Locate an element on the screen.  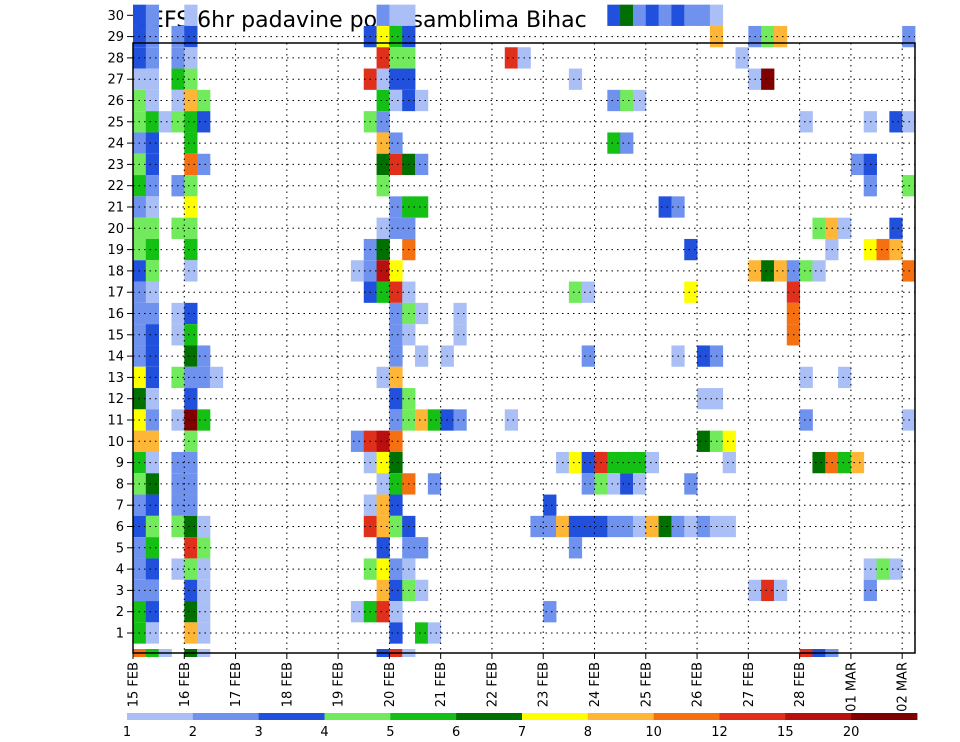
y-tick-label: 17 is located at coordinates (115, 293).